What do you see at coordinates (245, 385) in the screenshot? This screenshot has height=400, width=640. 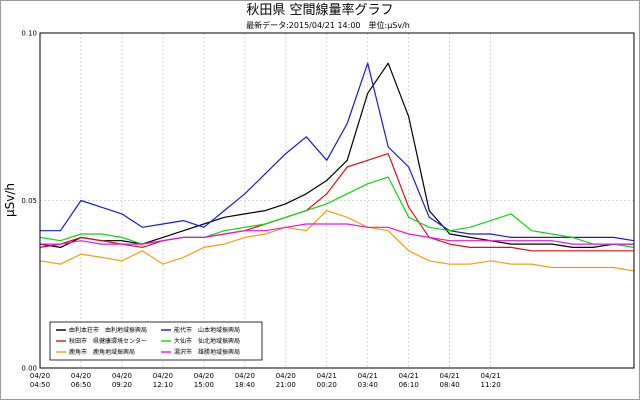 I see `x-tick-time: 18:40` at bounding box center [245, 385].